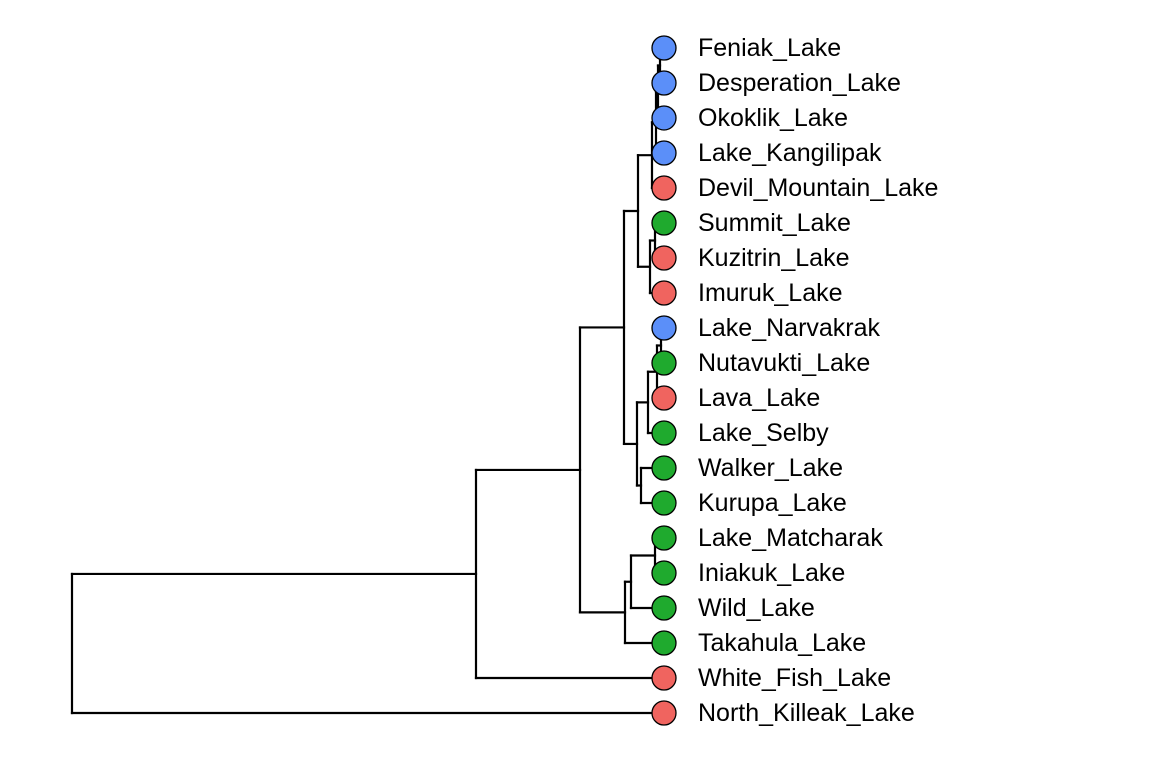  I want to click on tip-t12: Lake_Selby, so click(740, 433).